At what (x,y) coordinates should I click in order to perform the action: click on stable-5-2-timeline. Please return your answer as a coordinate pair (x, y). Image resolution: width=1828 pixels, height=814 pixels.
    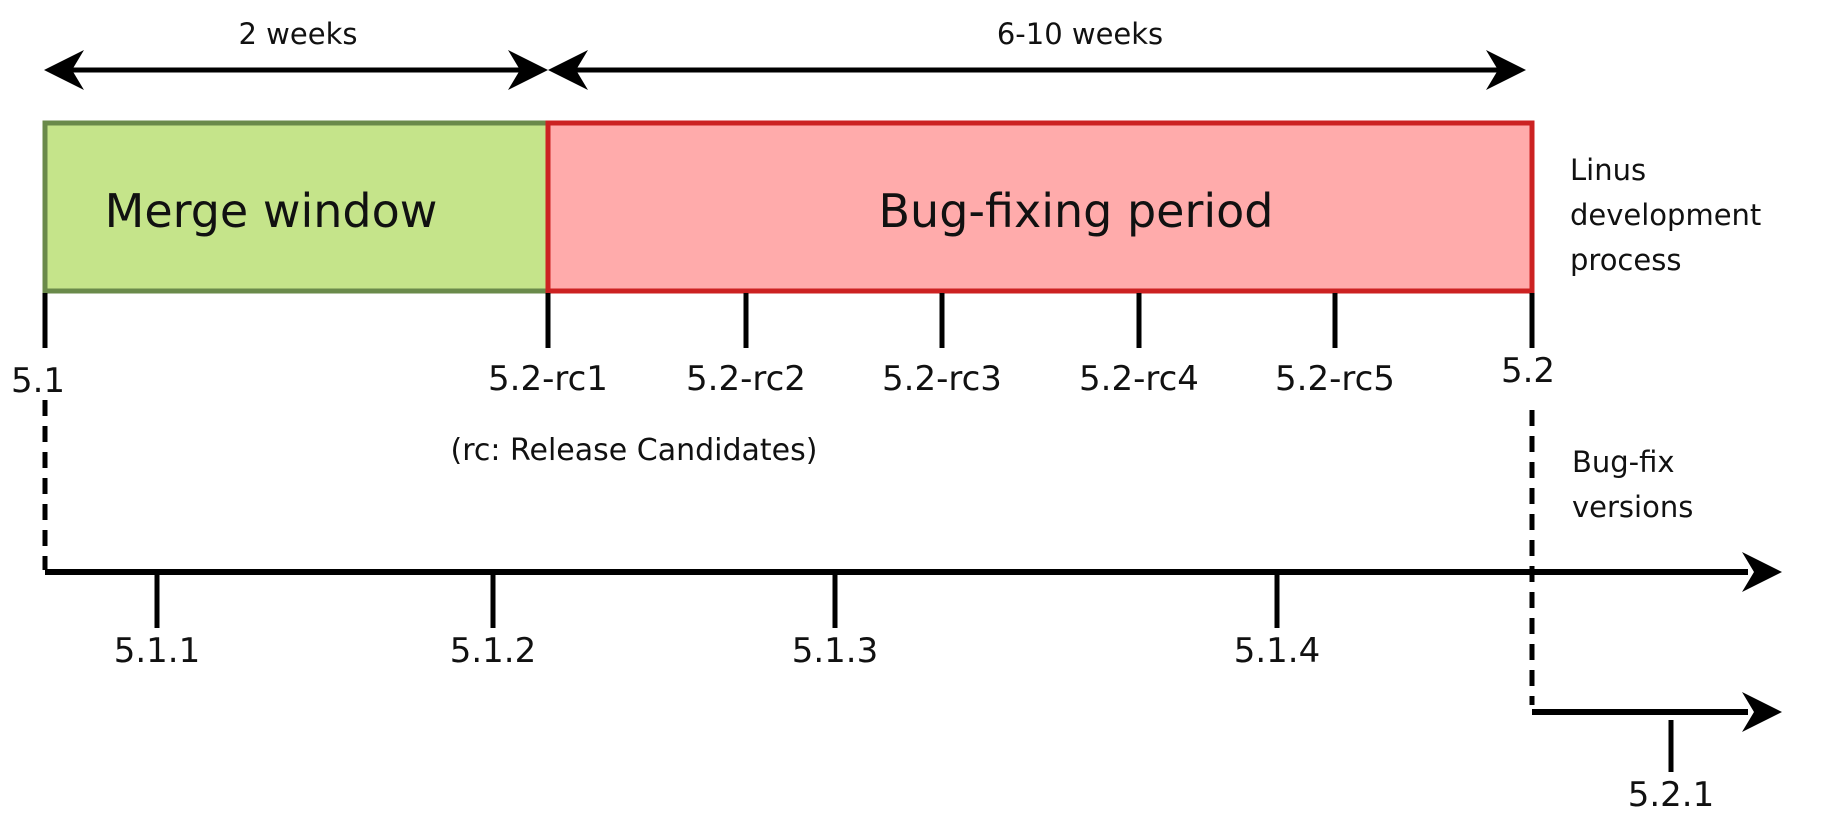
    Looking at the image, I should click on (1657, 712).